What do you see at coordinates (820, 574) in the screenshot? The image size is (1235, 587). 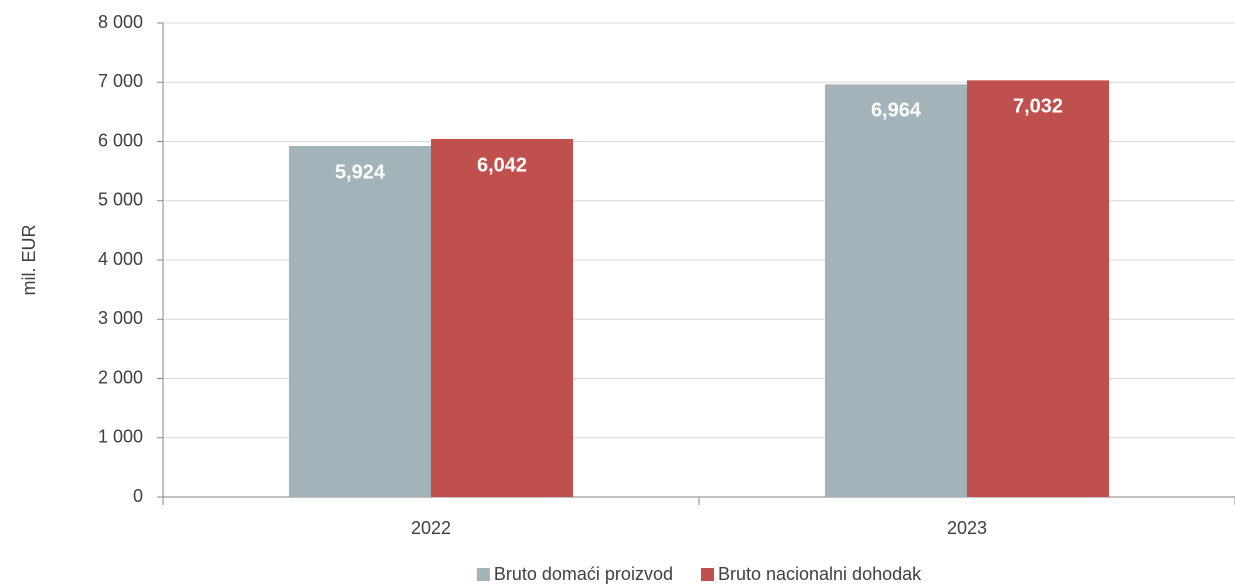 I see `legend-label: Bruto nacionalni dohodak` at bounding box center [820, 574].